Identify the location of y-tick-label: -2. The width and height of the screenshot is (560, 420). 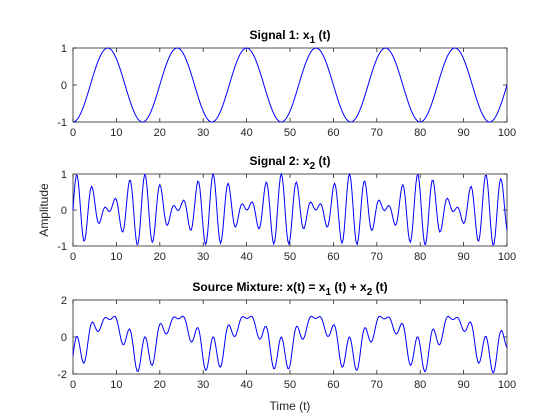
(62, 375).